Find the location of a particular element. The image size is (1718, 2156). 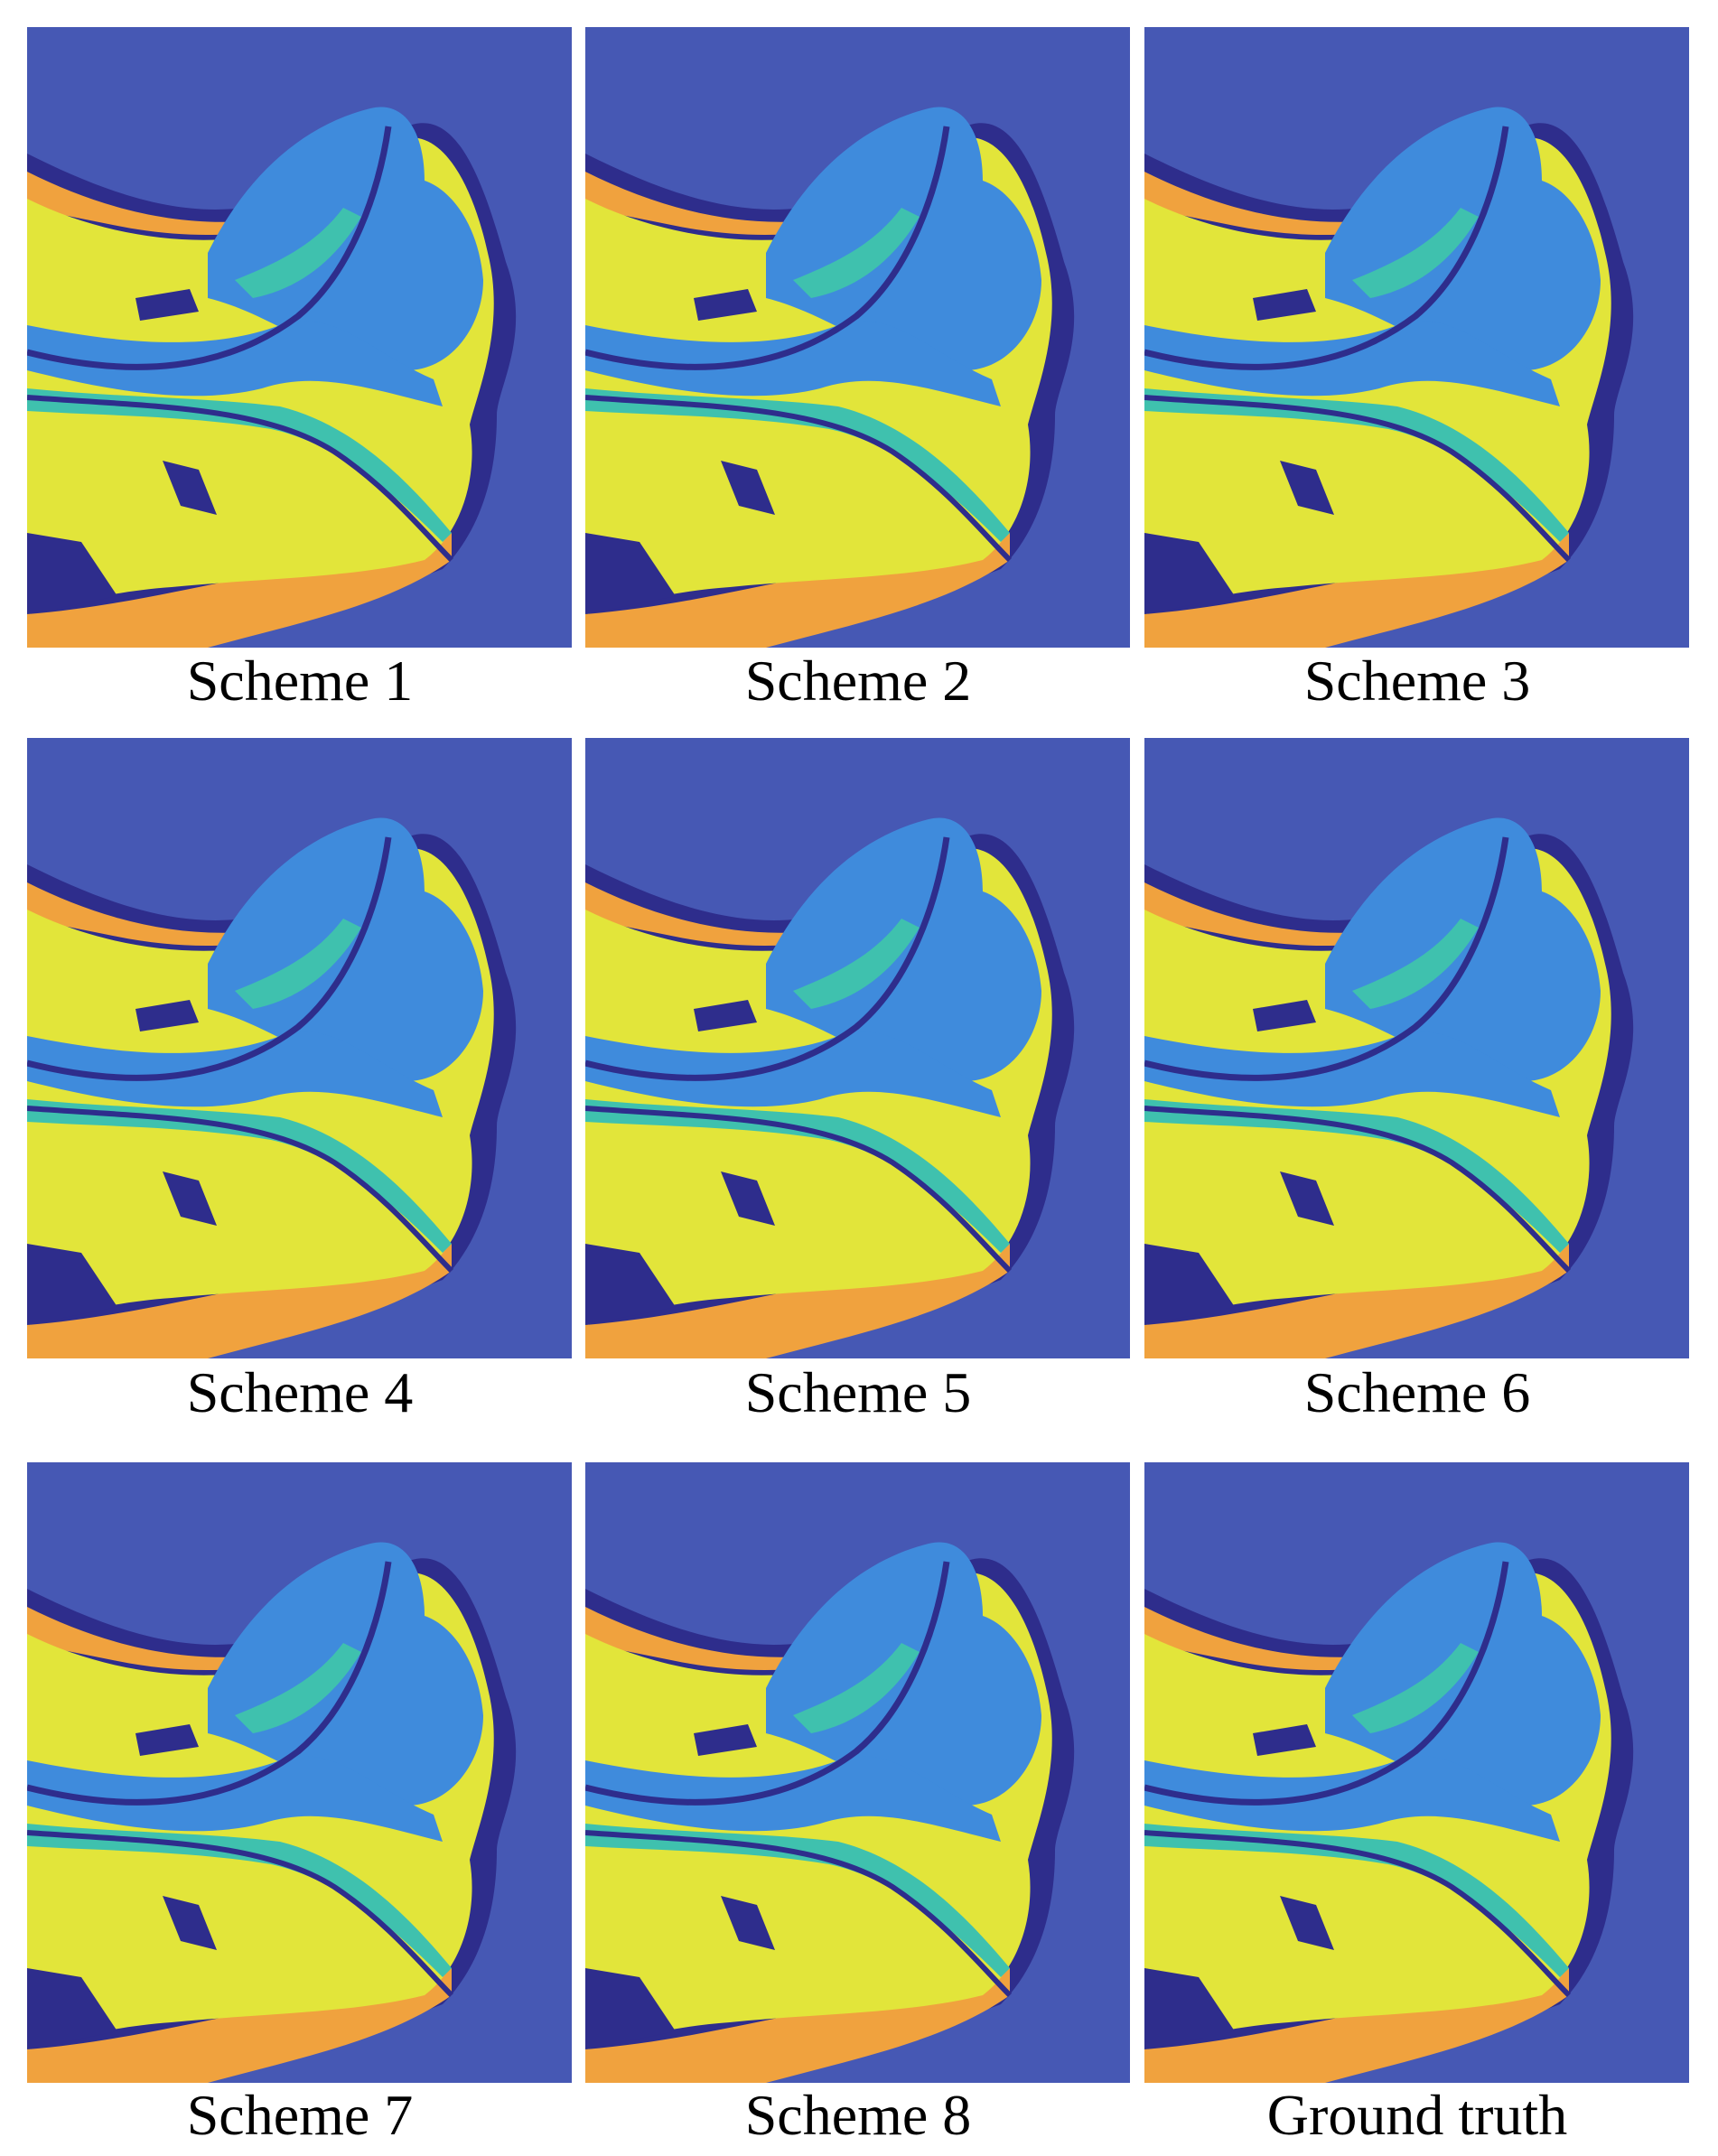

panel-label: Scheme 4 is located at coordinates (300, 1392).